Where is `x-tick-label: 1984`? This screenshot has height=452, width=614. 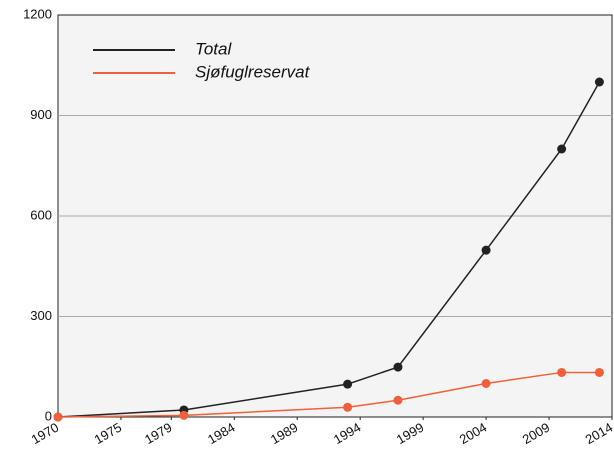 x-tick-label: 1984 is located at coordinates (221, 433).